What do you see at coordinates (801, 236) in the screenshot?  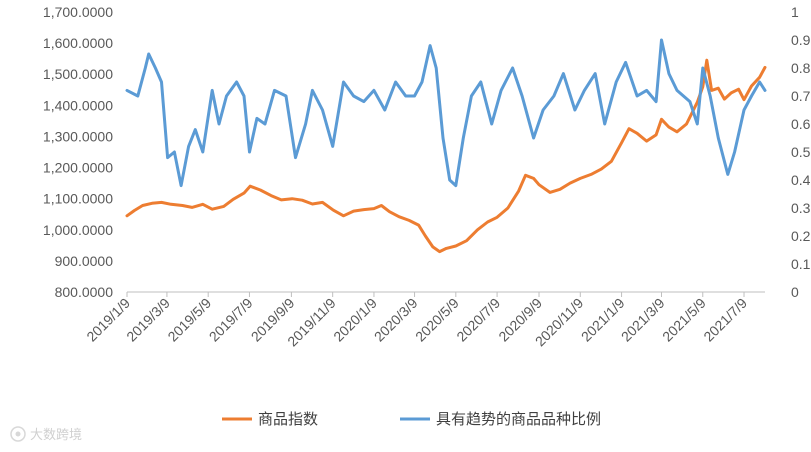 I see `right-y-tick-label: 0.2` at bounding box center [801, 236].